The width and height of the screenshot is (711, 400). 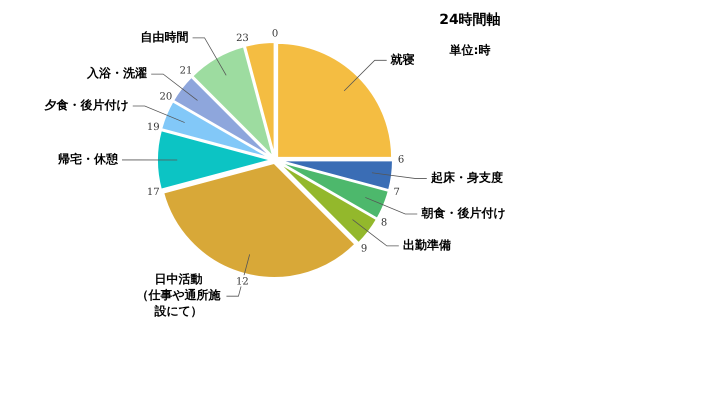 What do you see at coordinates (117, 73) in the screenshot?
I see `slice-label: 入浴・洗濯` at bounding box center [117, 73].